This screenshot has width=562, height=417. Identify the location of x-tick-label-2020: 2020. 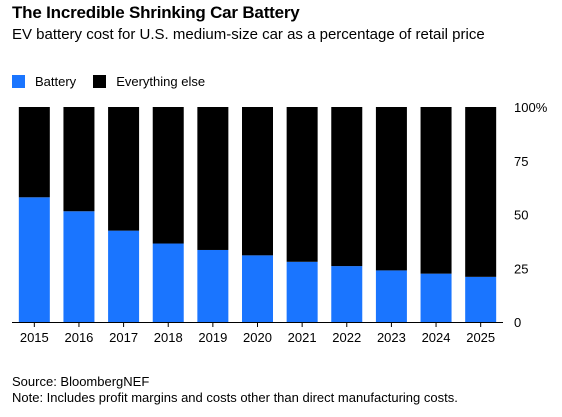
(257, 337).